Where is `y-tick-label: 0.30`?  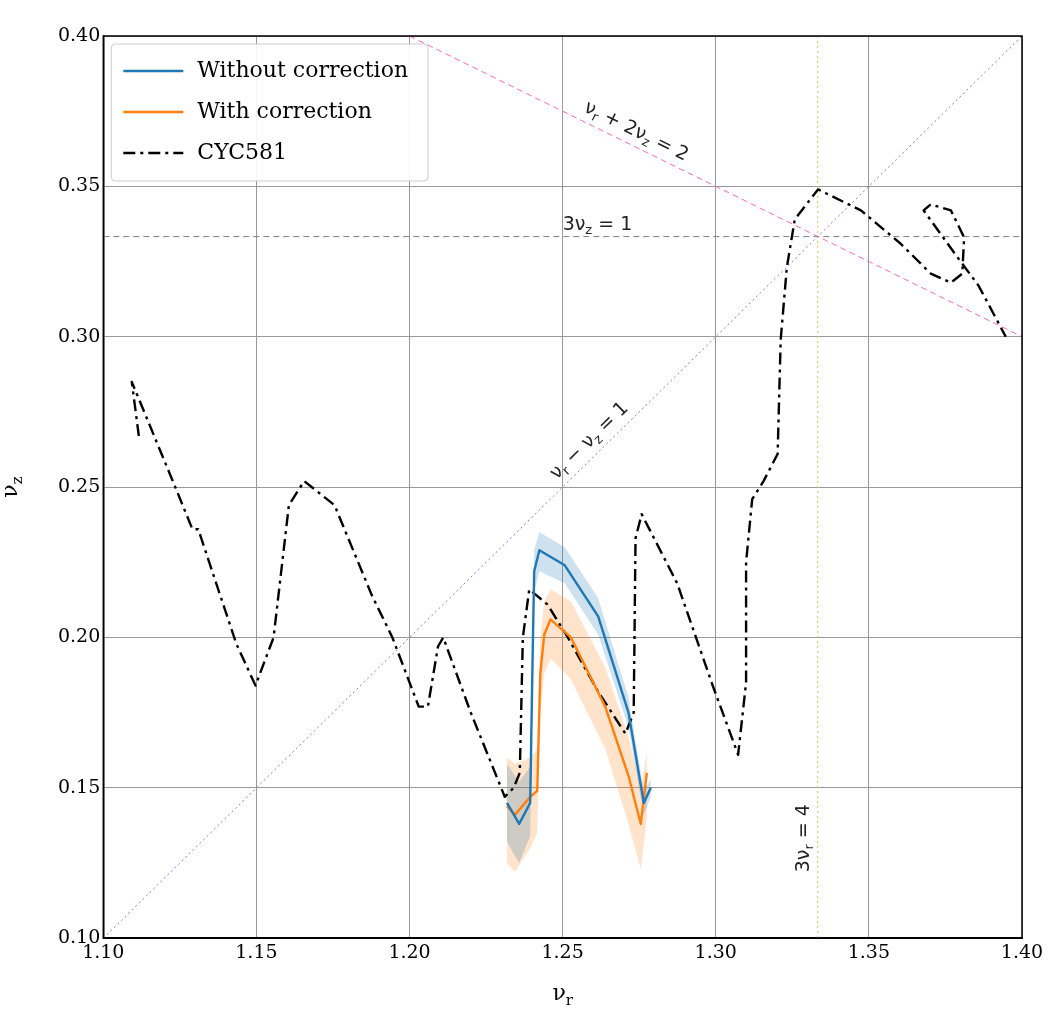
y-tick-label: 0.30 is located at coordinates (79, 334).